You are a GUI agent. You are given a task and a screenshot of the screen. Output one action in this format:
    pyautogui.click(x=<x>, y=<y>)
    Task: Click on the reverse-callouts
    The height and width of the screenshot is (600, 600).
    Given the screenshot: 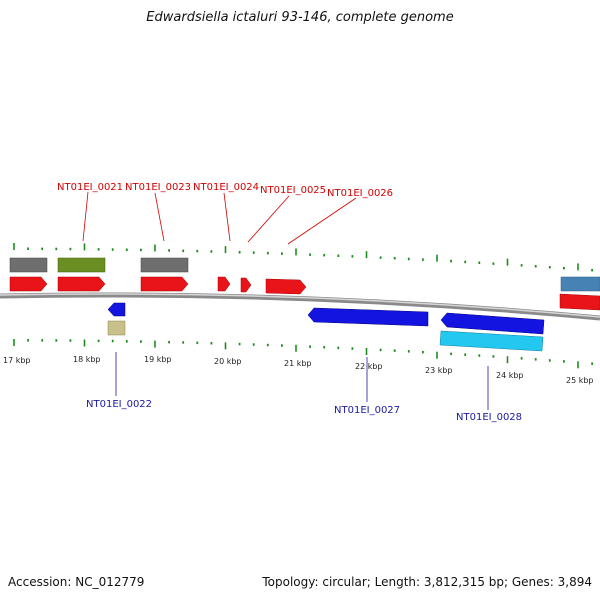 What is the action you would take?
    pyautogui.click(x=302, y=381)
    